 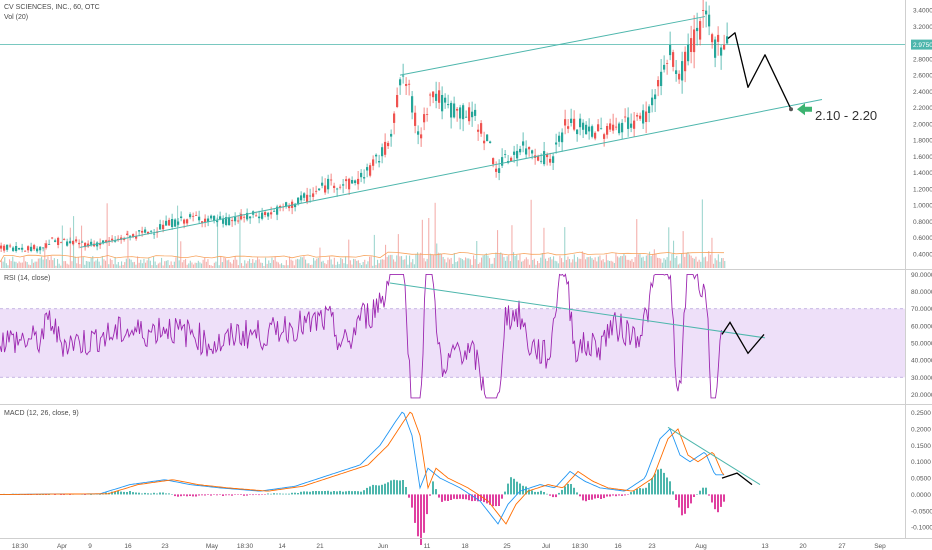 I want to click on rsi-trendline, so click(x=577, y=310).